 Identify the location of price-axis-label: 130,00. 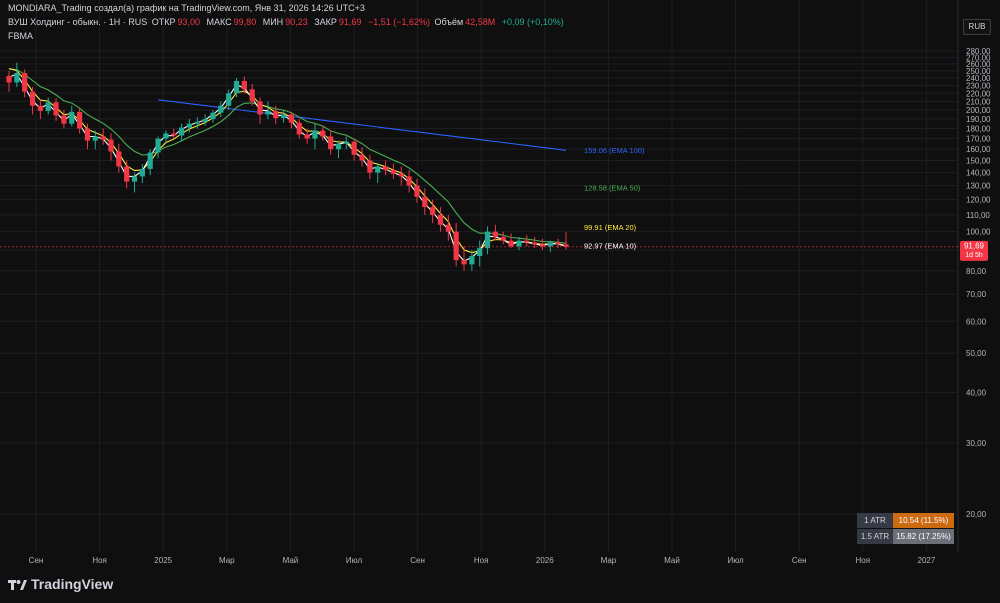
(978, 186).